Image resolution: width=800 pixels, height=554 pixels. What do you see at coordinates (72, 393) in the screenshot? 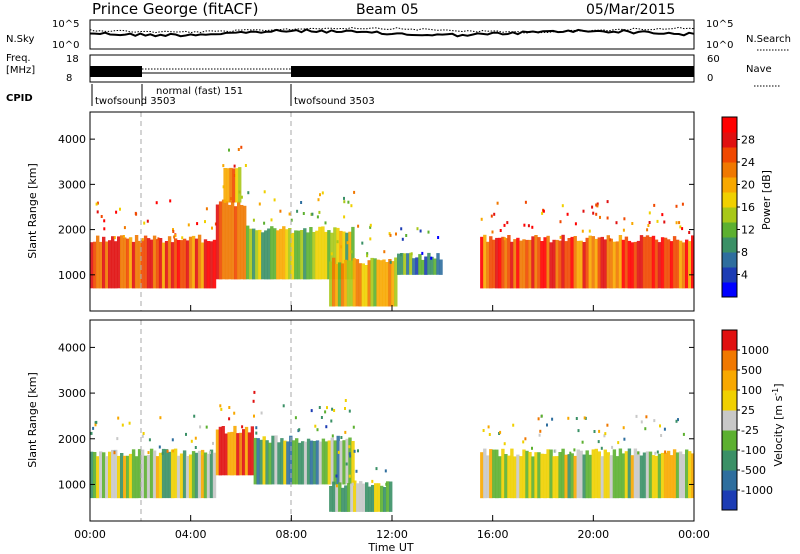
I see `y-tick-label: 3000` at bounding box center [72, 393].